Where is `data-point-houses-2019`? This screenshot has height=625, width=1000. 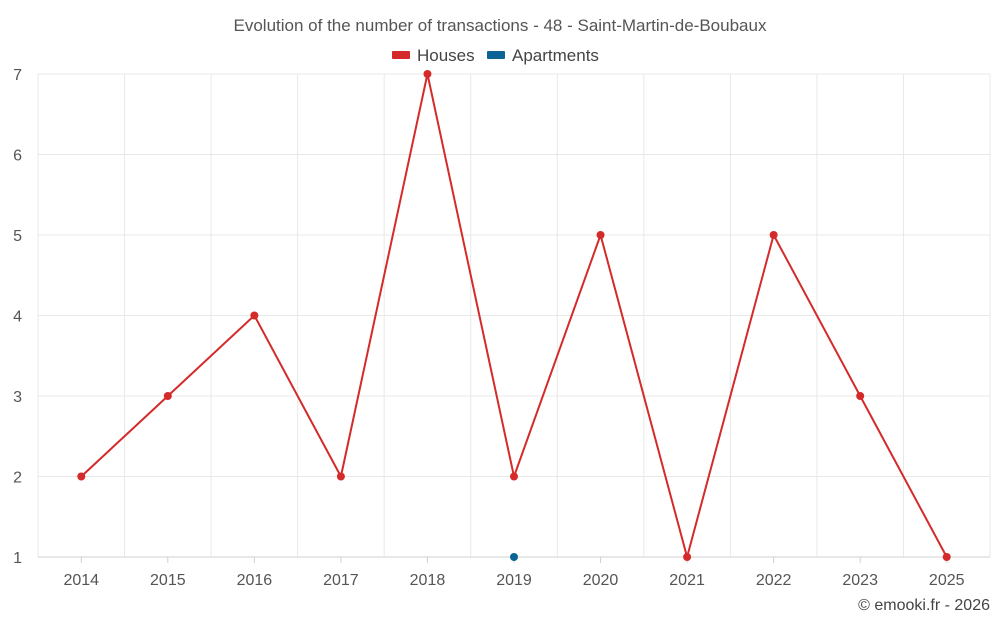
data-point-houses-2019 is located at coordinates (514, 476).